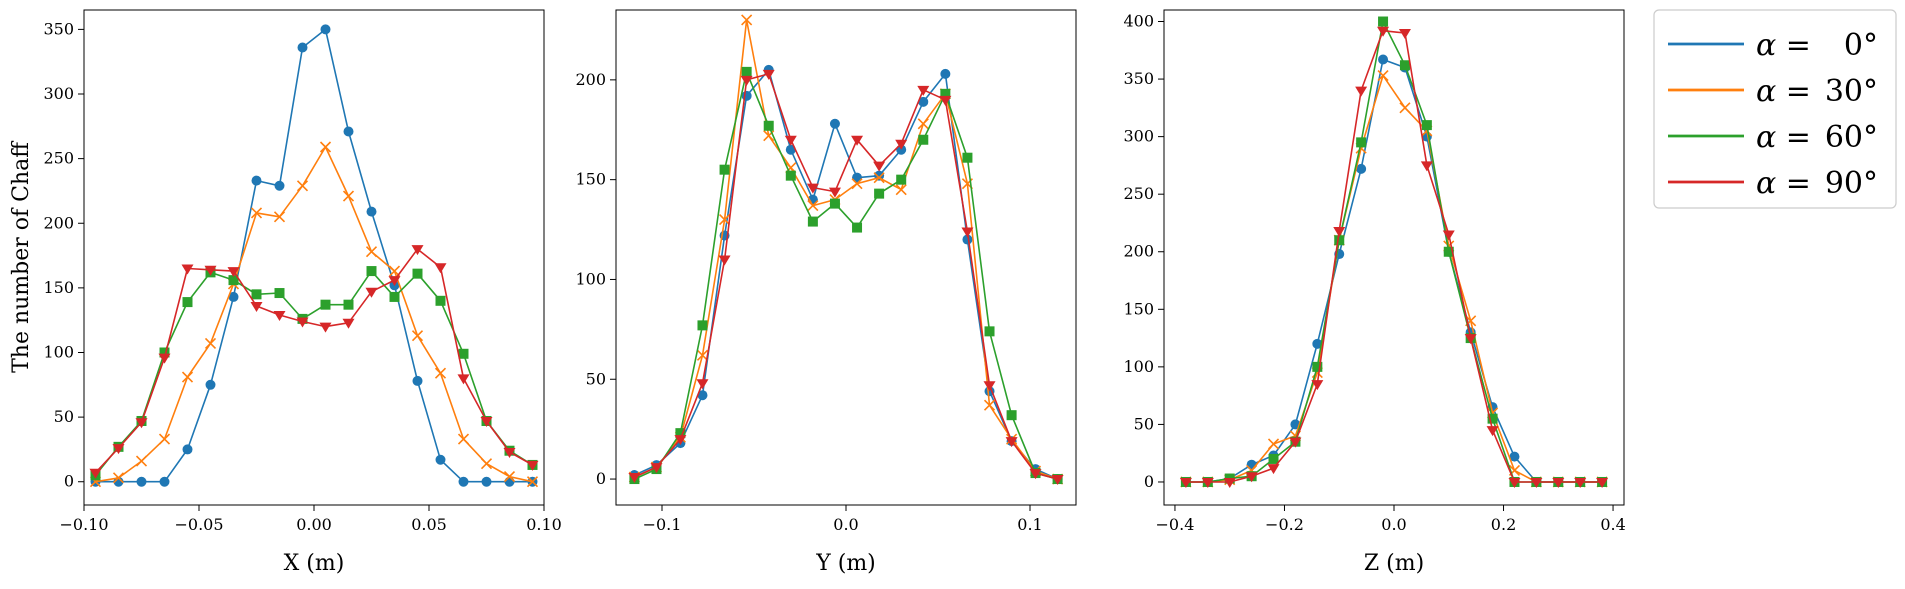 This screenshot has height=589, width=1905. What do you see at coordinates (1783, 91) in the screenshot?
I see `legend-label-prefix-alpha_30: α =` at bounding box center [1783, 91].